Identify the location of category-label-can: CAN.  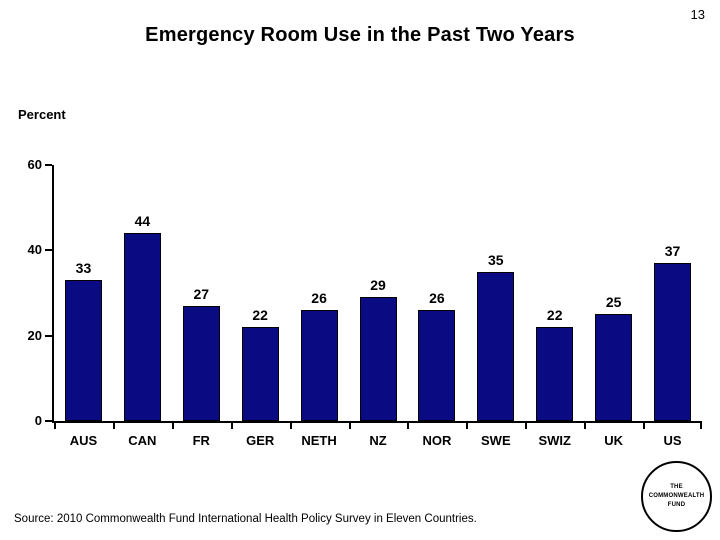
(142, 440).